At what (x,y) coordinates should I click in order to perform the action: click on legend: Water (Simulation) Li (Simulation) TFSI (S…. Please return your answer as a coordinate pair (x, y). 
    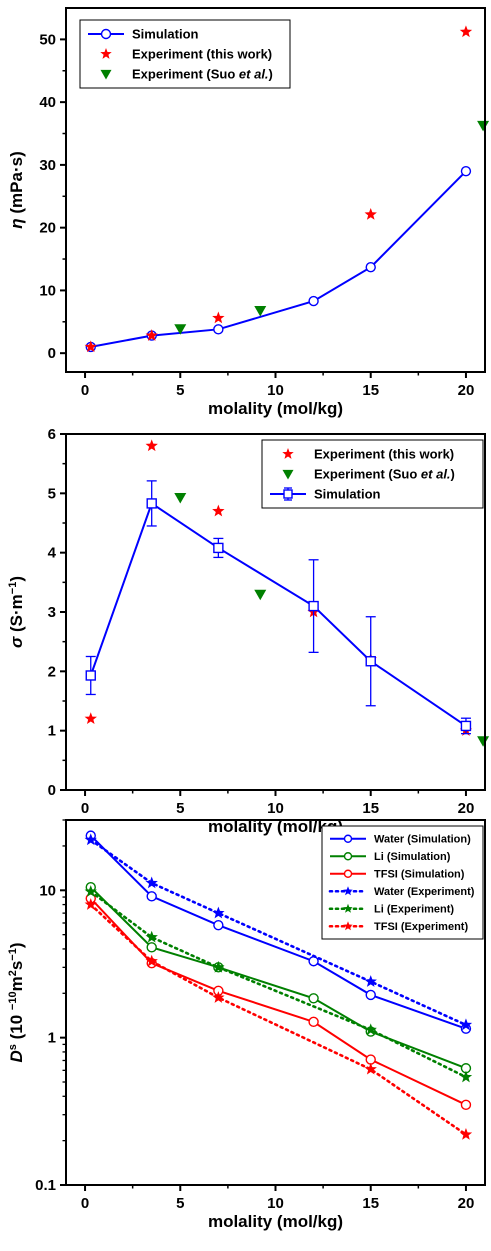
    Looking at the image, I should click on (402, 882).